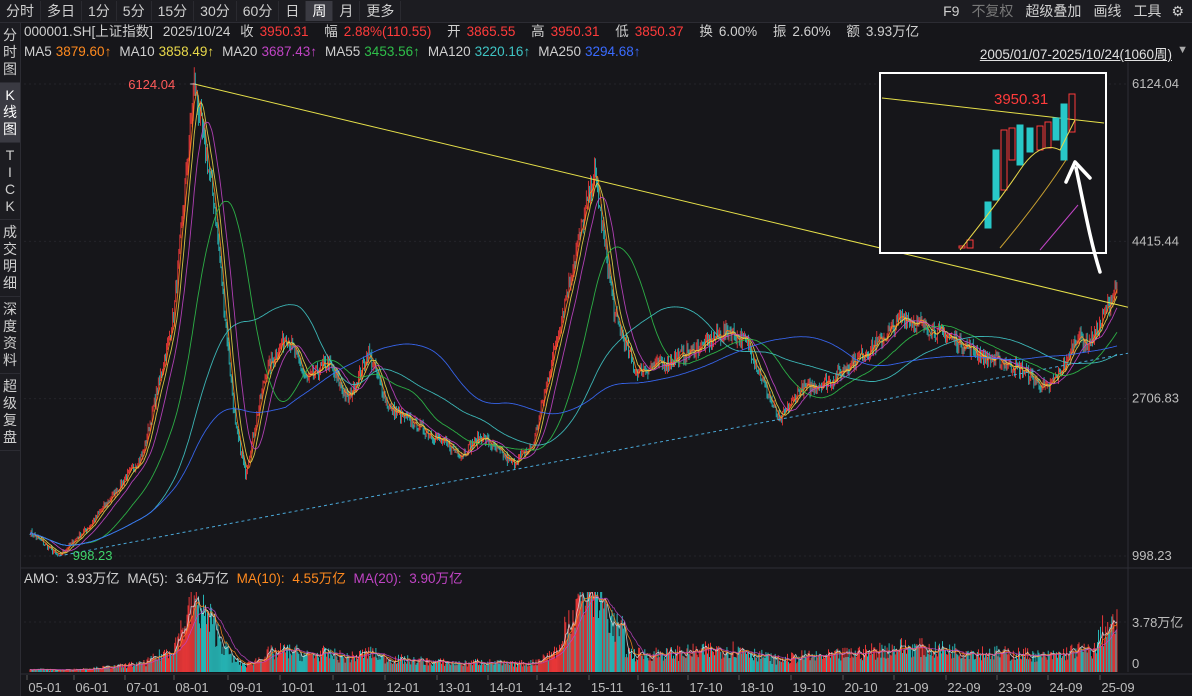 This screenshot has width=1192, height=696. Describe the element at coordinates (99, 11) in the screenshot. I see `tab-period-2: 1分` at that location.